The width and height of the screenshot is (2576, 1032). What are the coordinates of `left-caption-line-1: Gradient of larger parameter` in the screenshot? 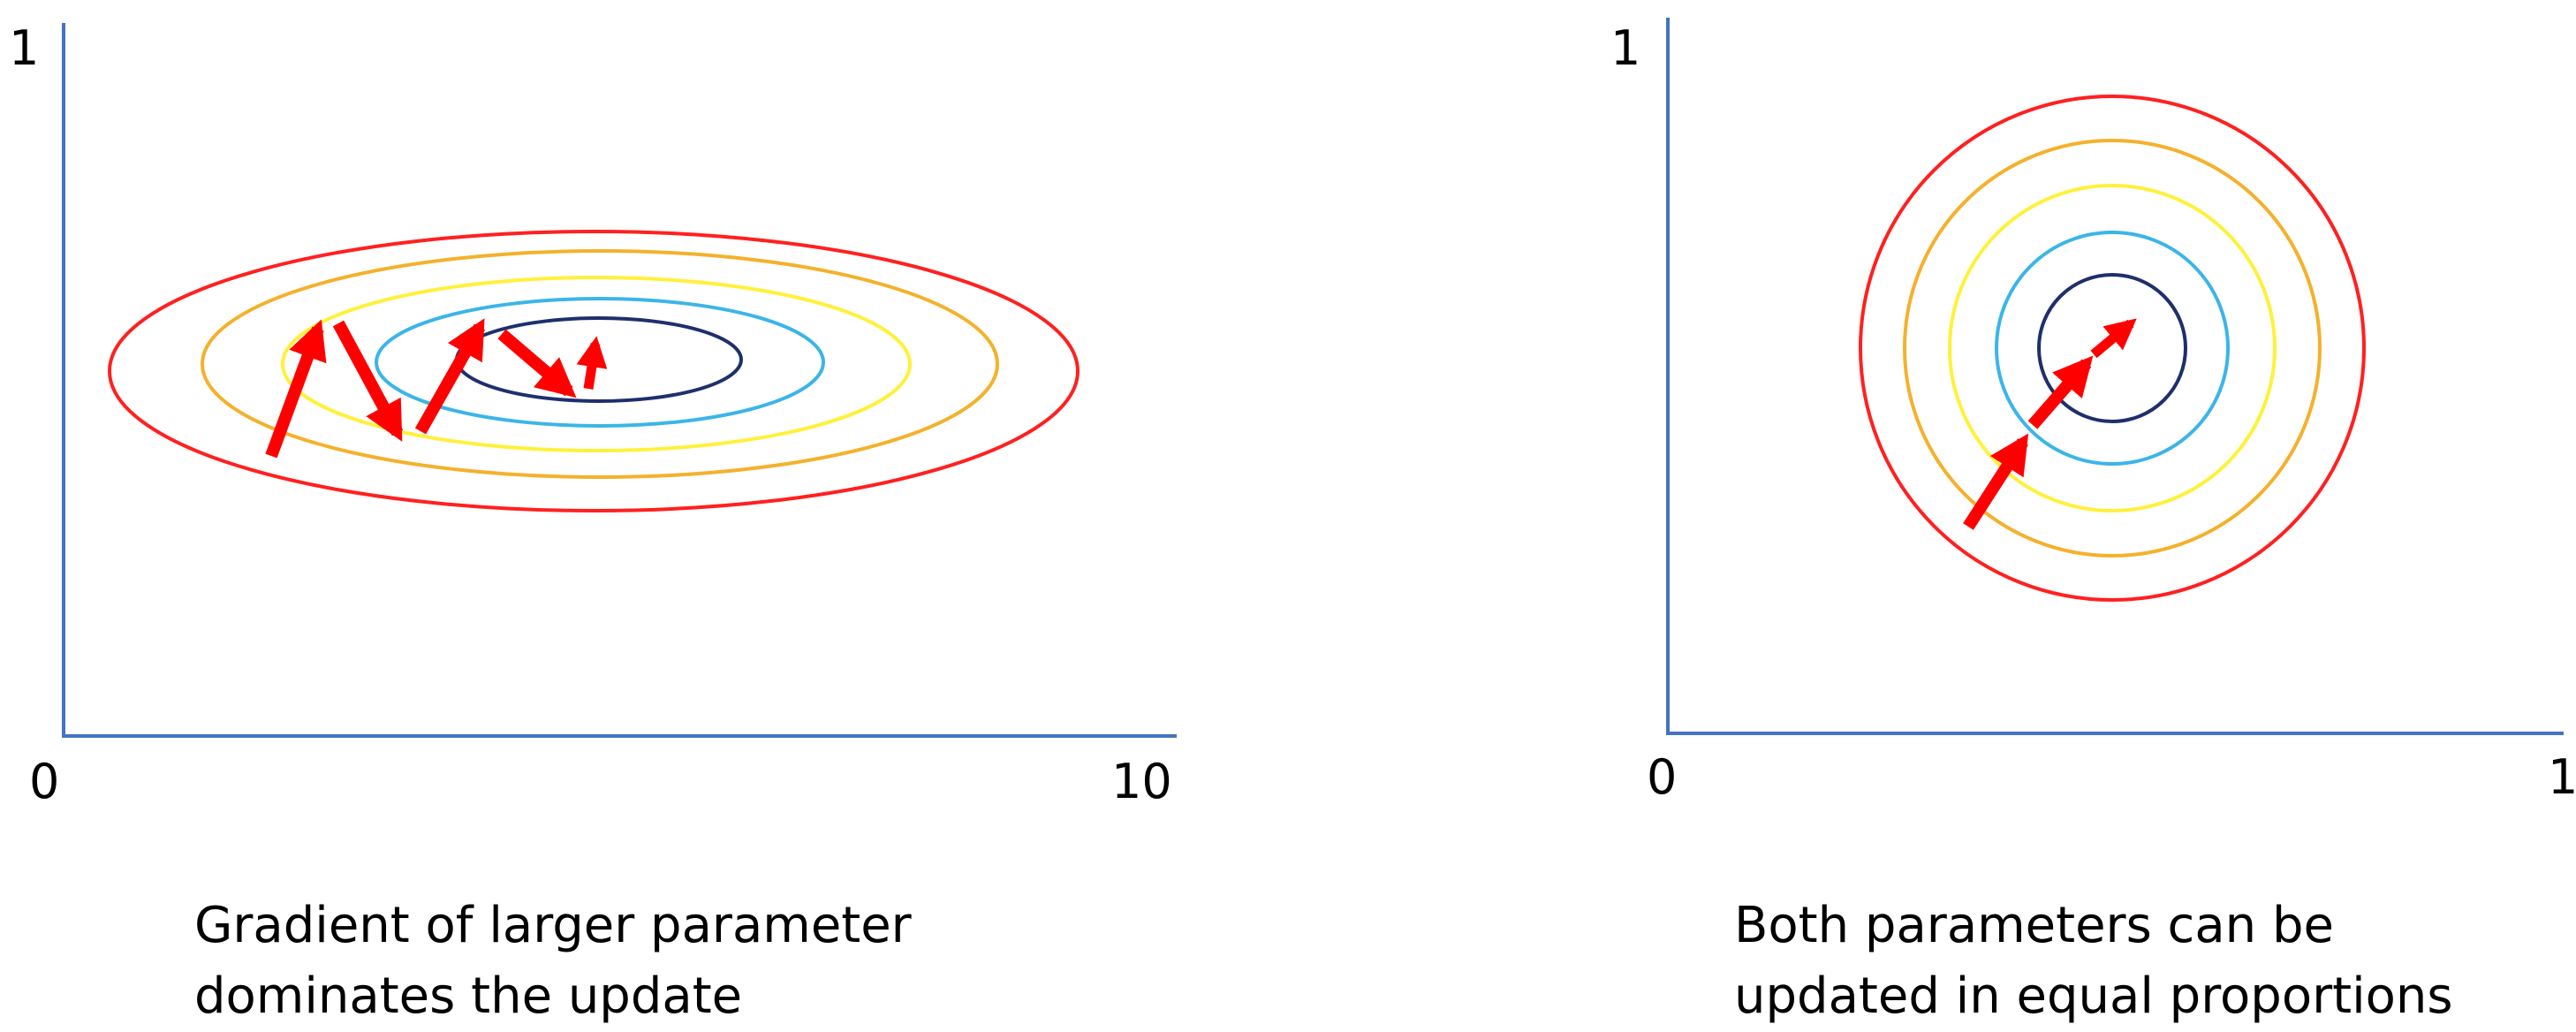 It's located at (553, 926).